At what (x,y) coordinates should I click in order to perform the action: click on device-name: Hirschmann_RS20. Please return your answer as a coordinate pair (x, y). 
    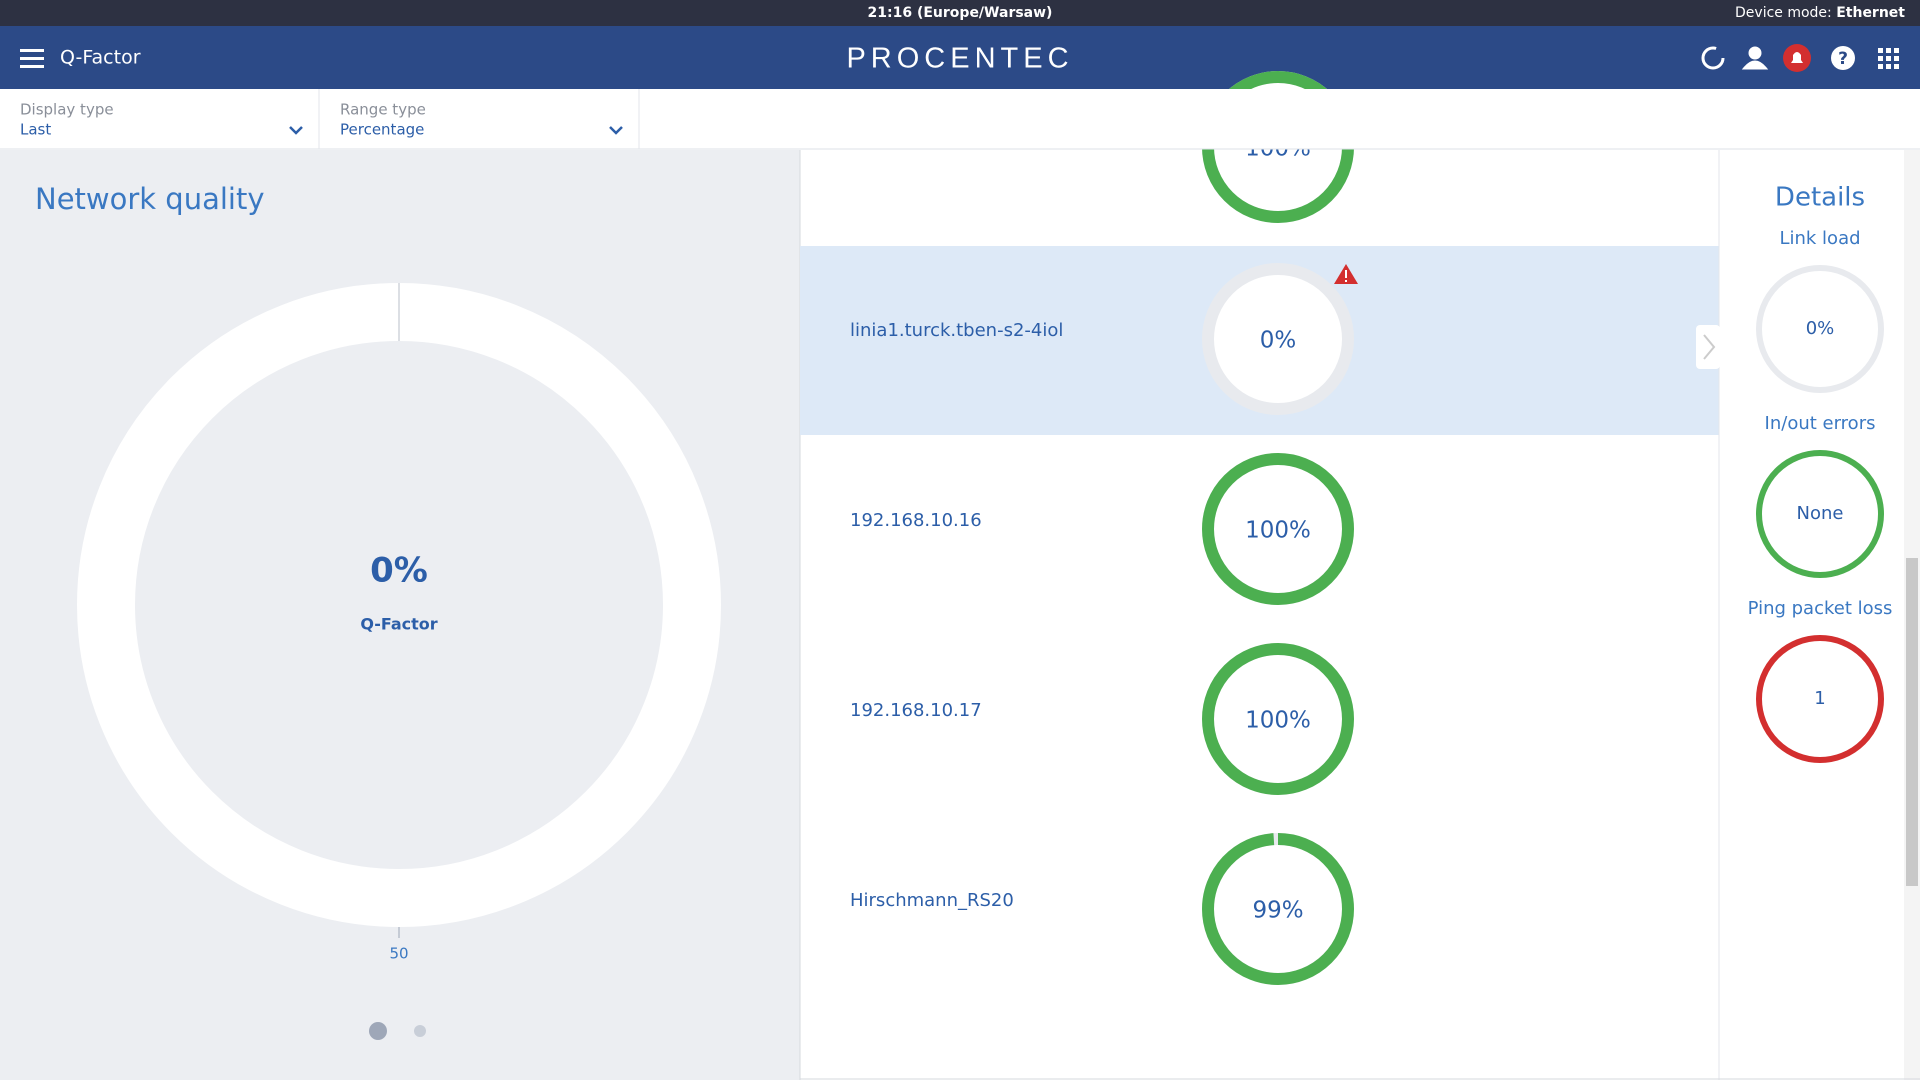
    Looking at the image, I should click on (932, 900).